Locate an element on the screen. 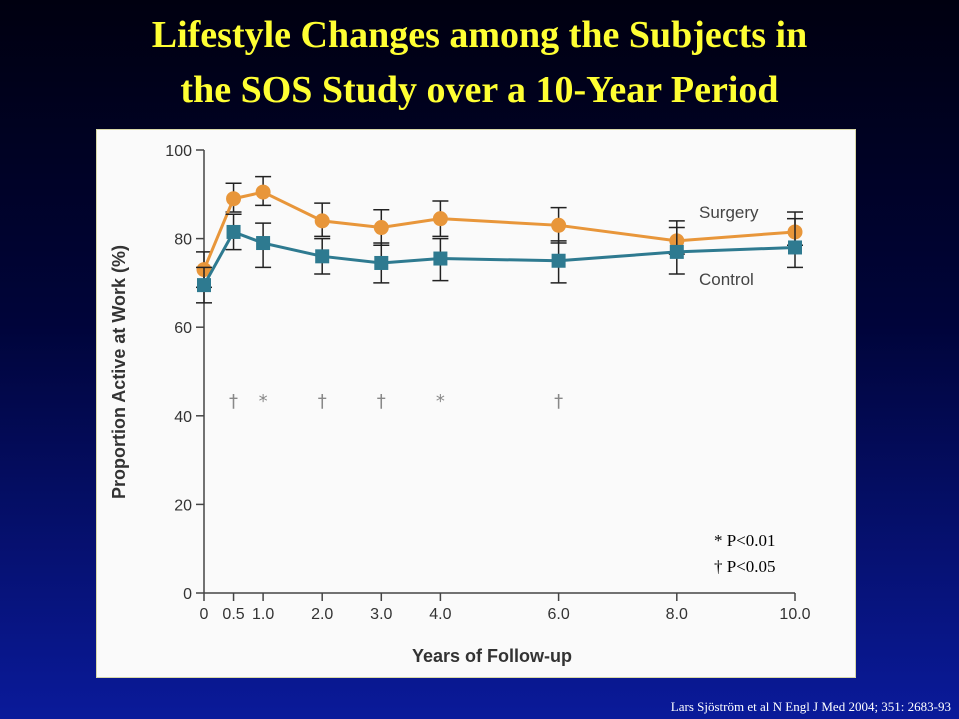  x-tick-label: 10.0 is located at coordinates (794, 614).